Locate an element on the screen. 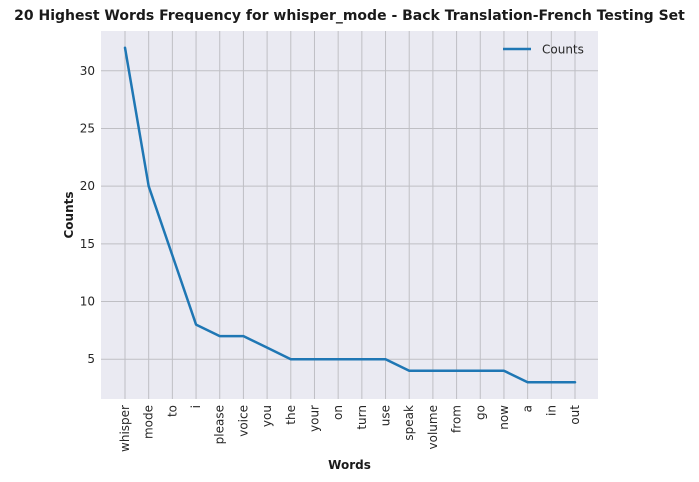 Image resolution: width=699 pixels, height=482 pixels. legend-label-counts: Counts is located at coordinates (563, 50).